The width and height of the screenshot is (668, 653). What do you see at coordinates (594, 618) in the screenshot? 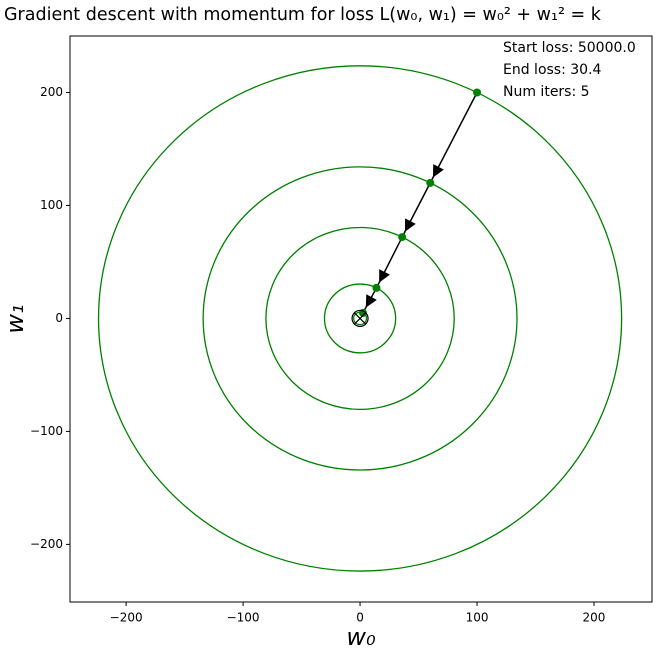
I see `x-tick-label: 200` at bounding box center [594, 618].